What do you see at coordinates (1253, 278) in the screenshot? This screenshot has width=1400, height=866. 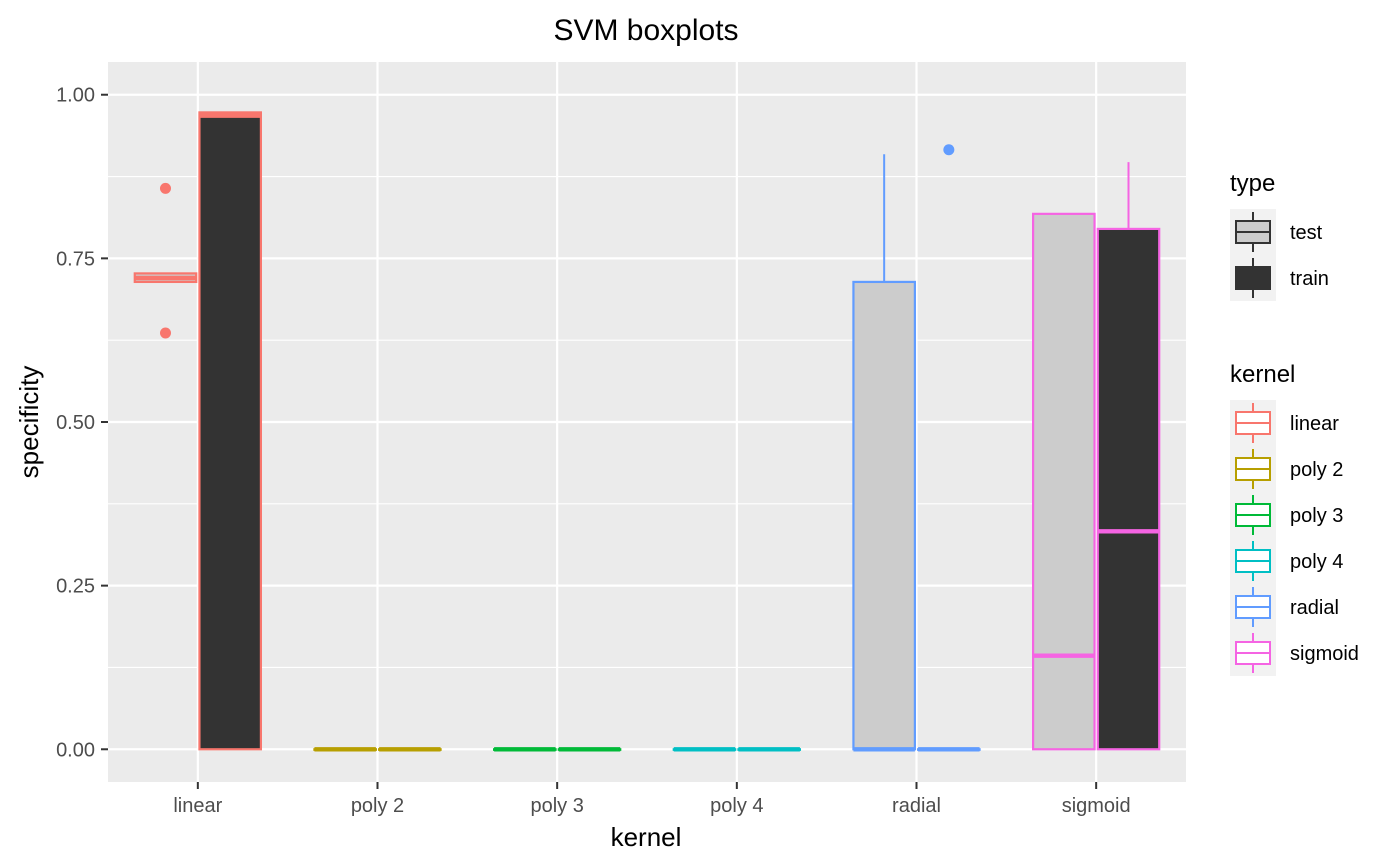 I see `legend-type-key-train` at bounding box center [1253, 278].